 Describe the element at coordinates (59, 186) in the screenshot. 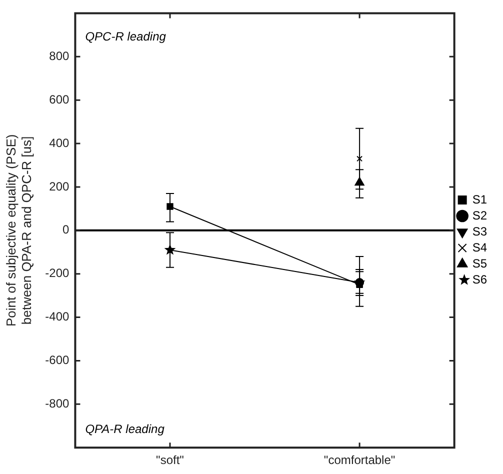

I see `y-tick-label: 200` at that location.